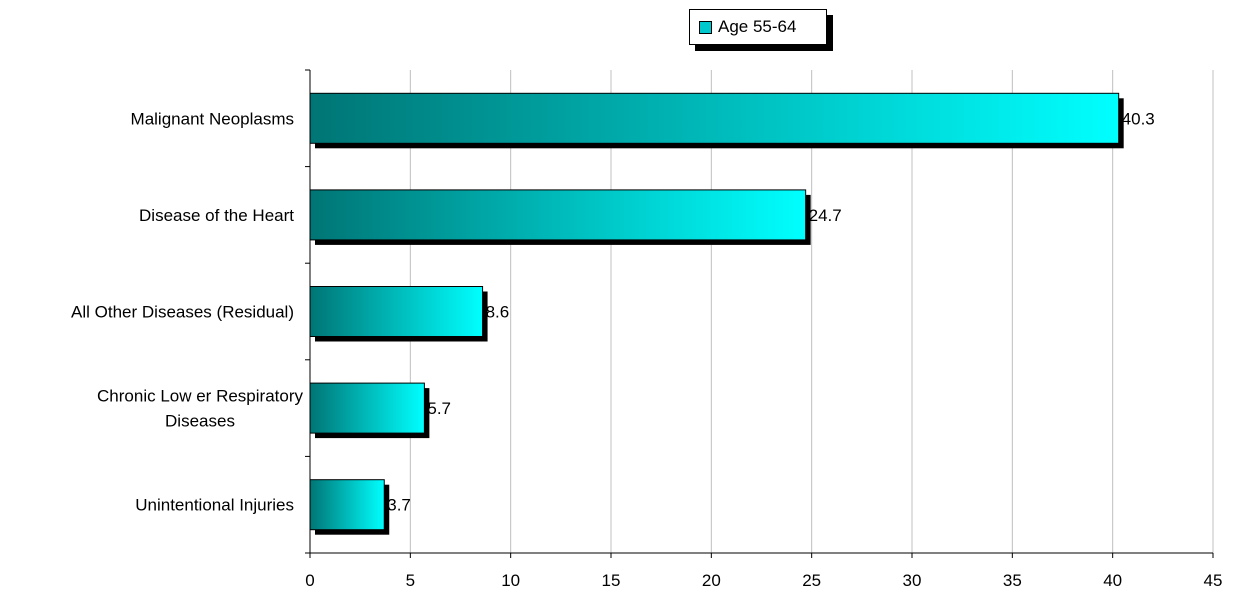 This screenshot has height=600, width=1235. Describe the element at coordinates (811, 580) in the screenshot. I see `x-tick-label: 25` at that location.